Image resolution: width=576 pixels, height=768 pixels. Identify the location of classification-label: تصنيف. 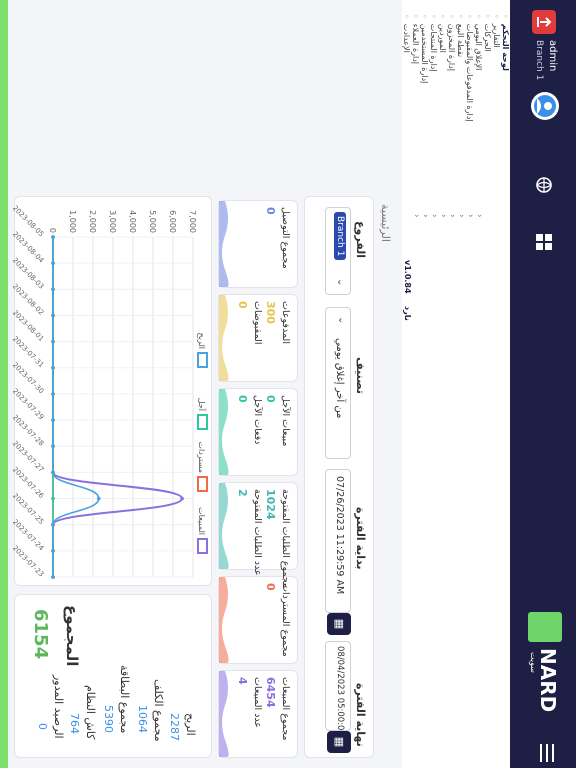
(360, 376).